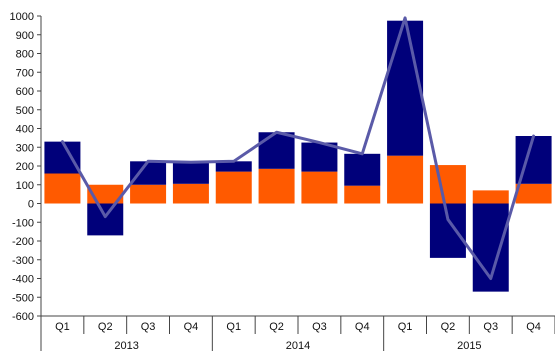 The image size is (555, 351). I want to click on x-category-label-2: Q2, so click(105, 327).